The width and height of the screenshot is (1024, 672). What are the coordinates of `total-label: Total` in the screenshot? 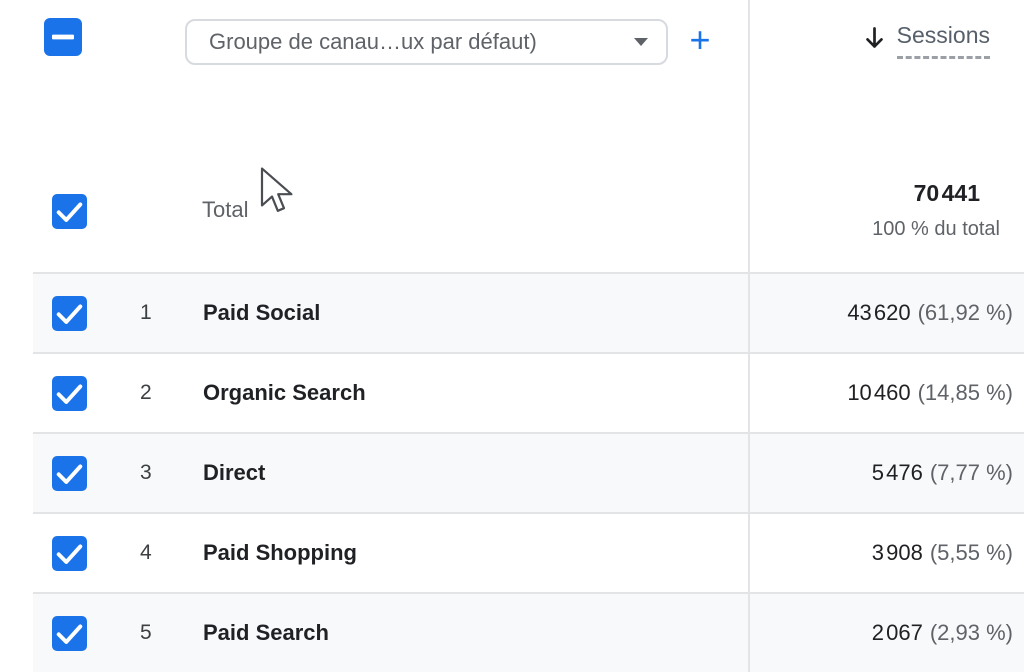 It's located at (225, 209).